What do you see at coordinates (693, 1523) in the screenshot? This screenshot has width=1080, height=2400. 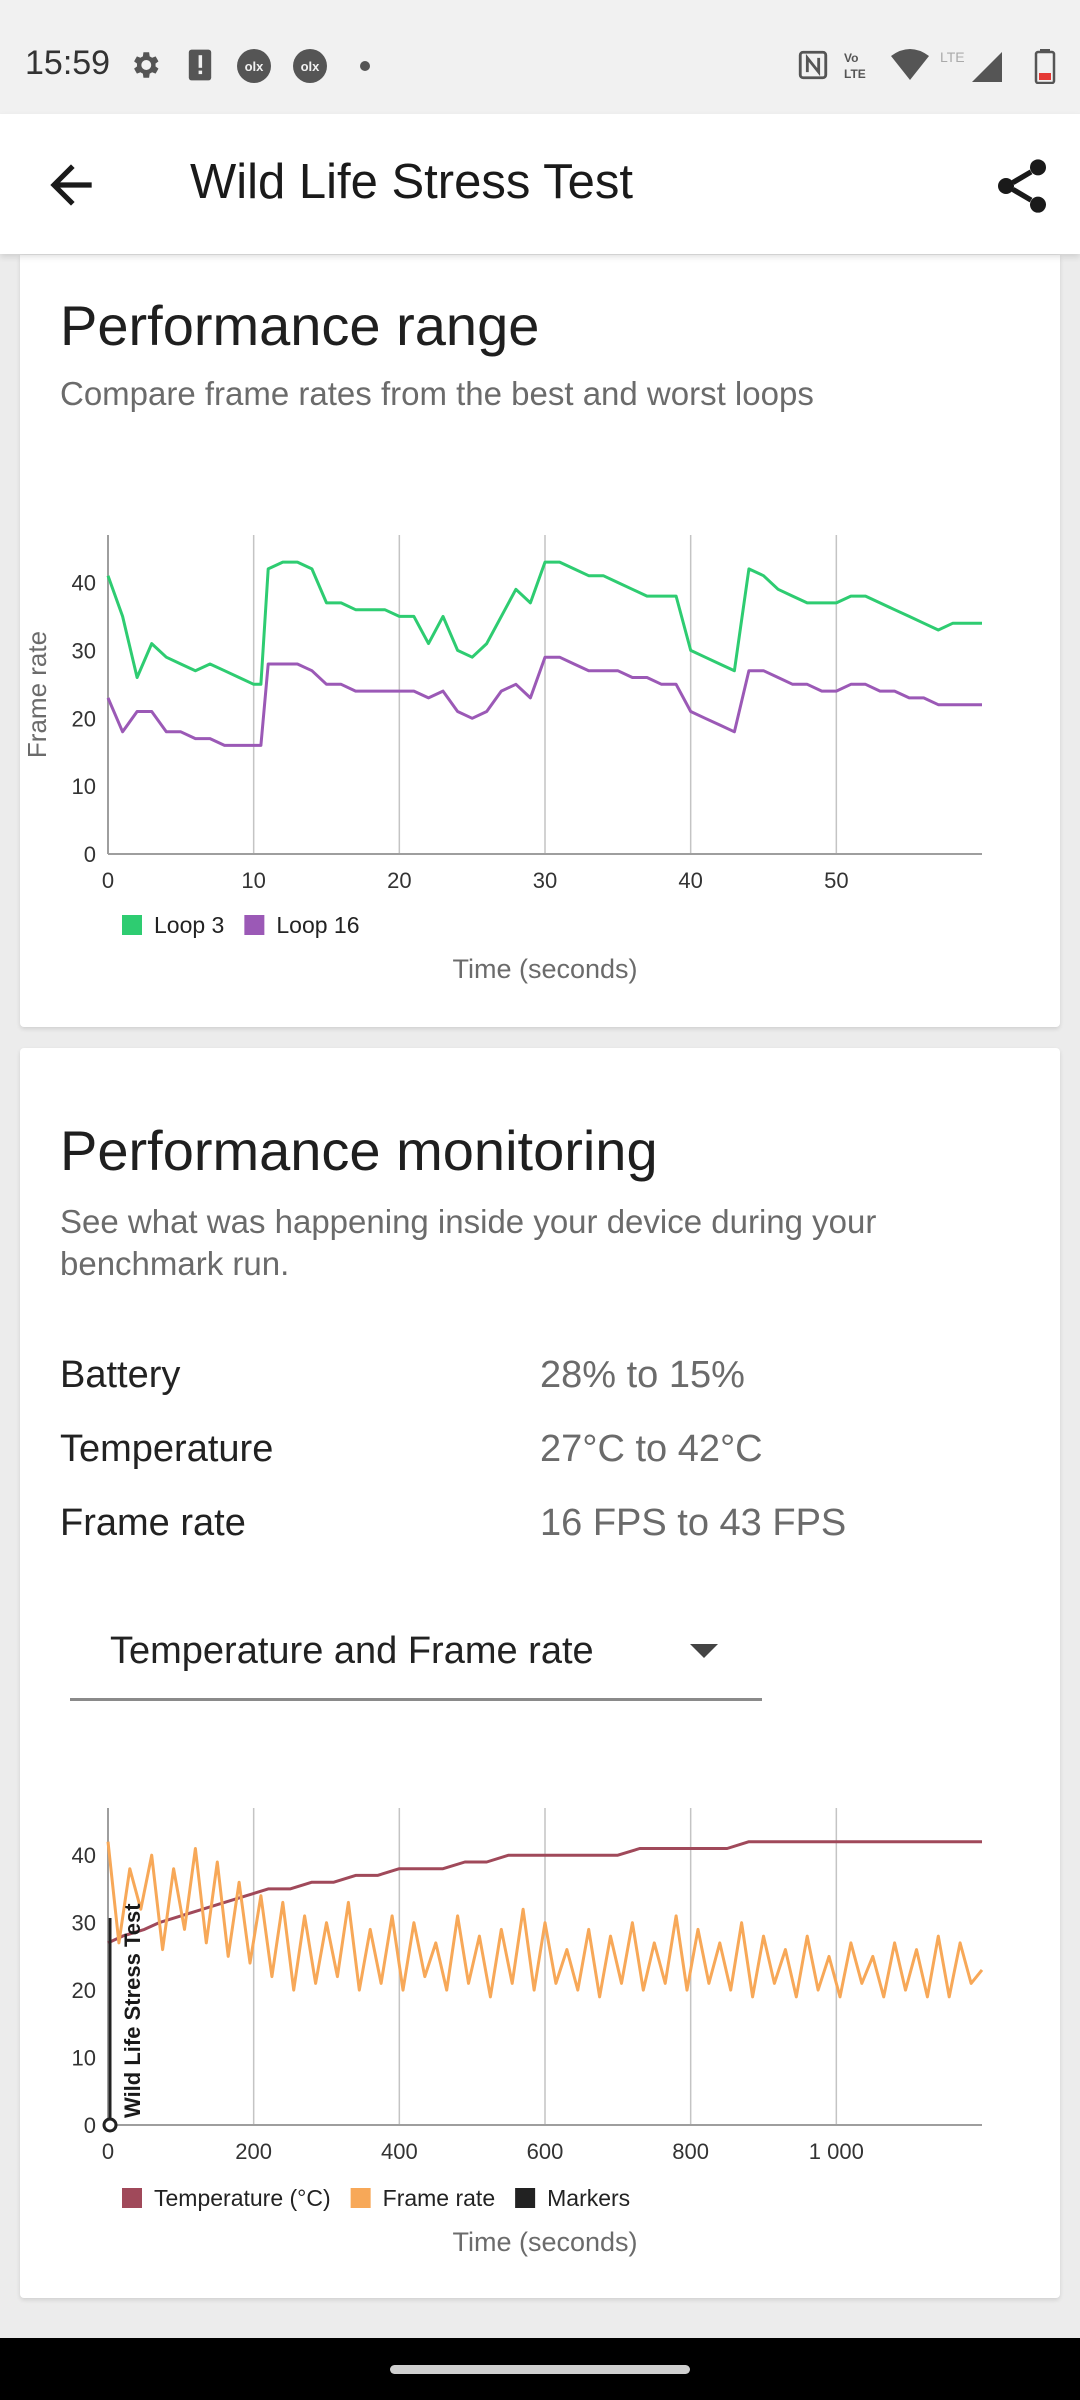 I see `frame-rate-value: 16 FPS to 43 FPS` at bounding box center [693, 1523].